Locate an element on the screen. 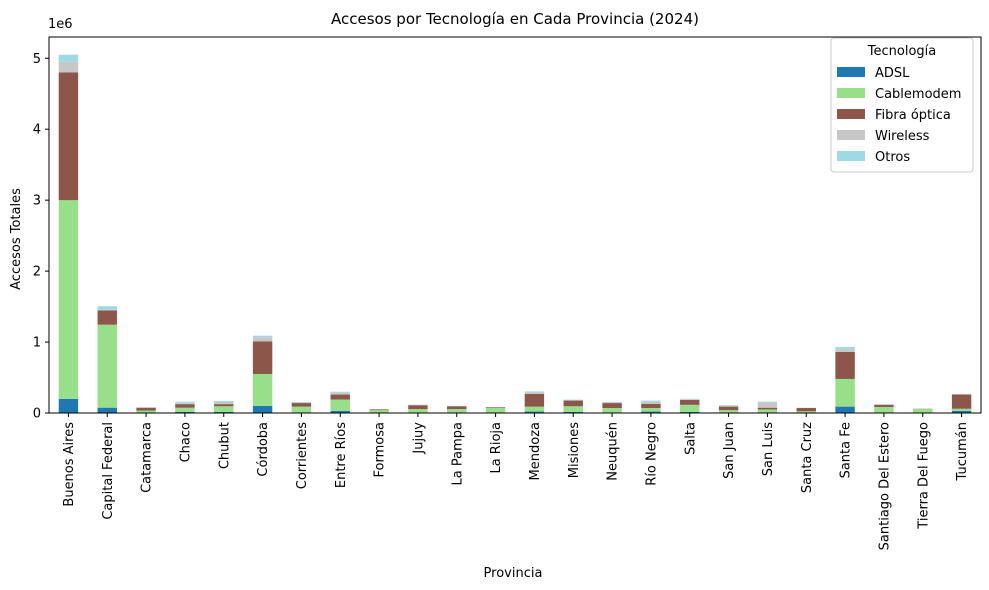 The height and width of the screenshot is (590, 989). y-tick-label: 1 is located at coordinates (37, 343).